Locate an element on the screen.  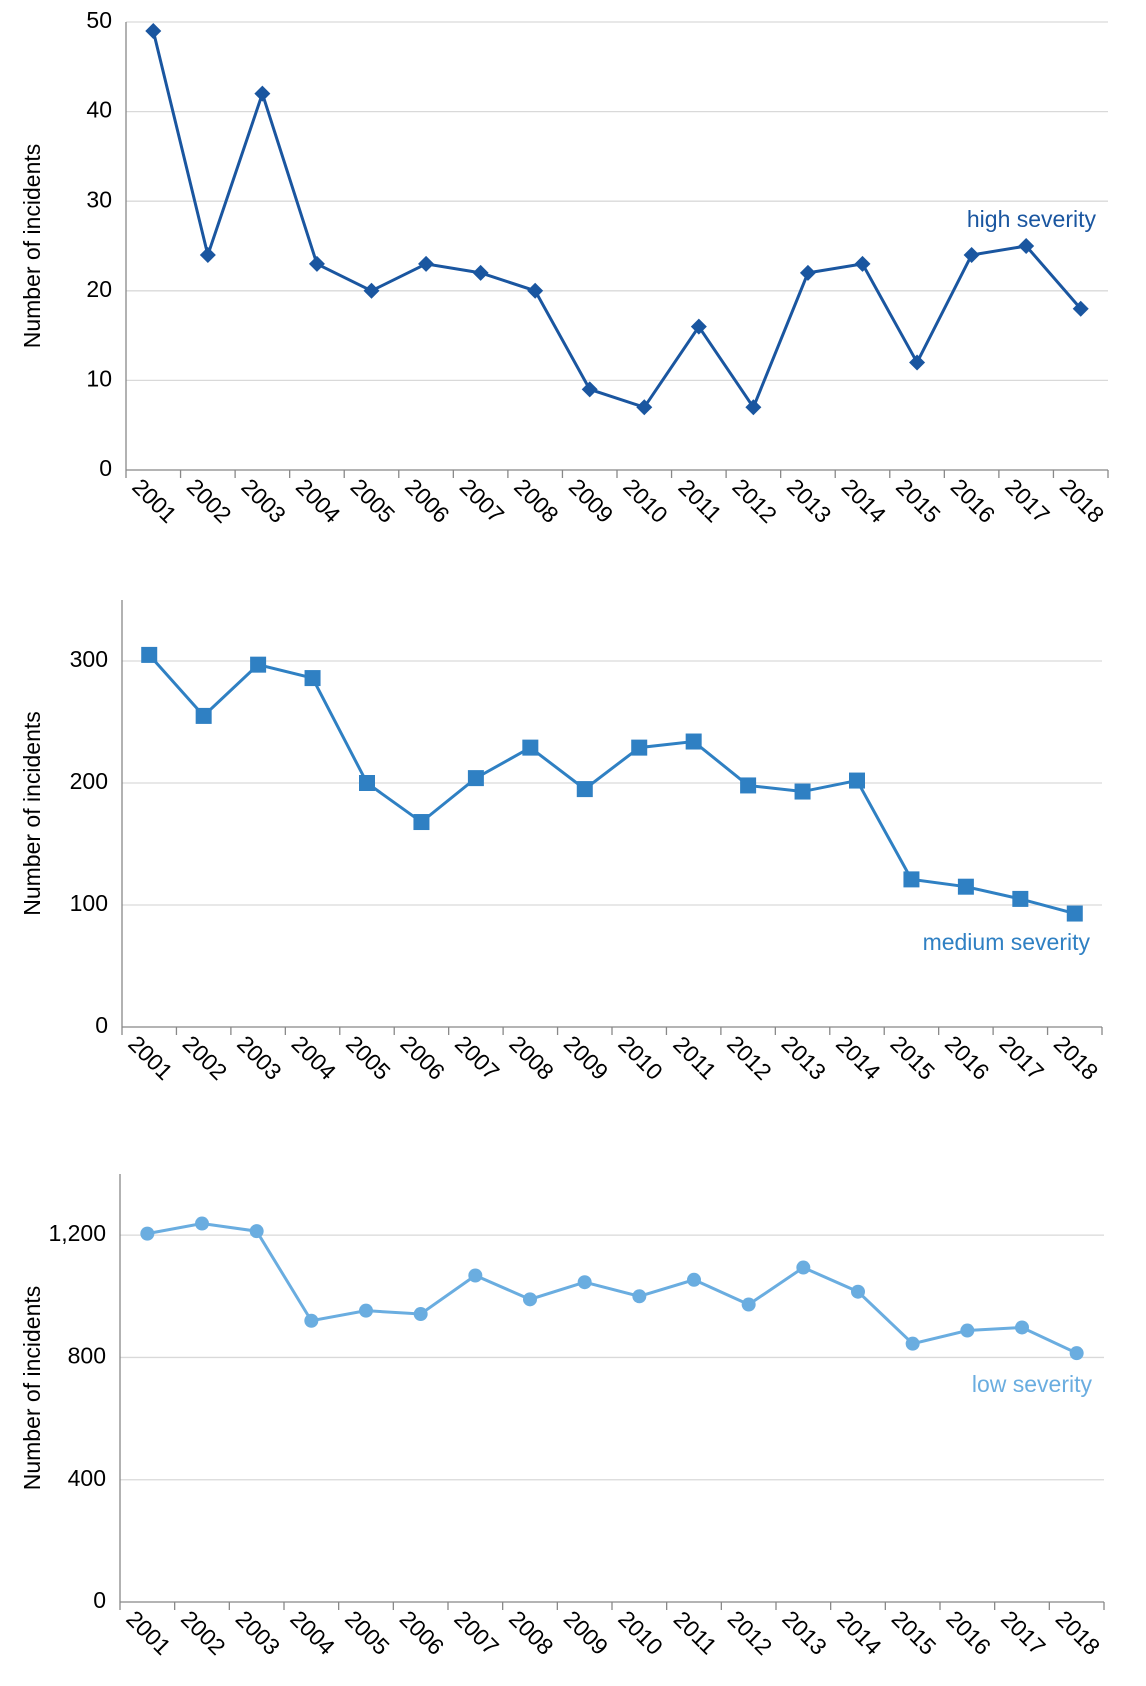
y-tick-label: 800 is located at coordinates (87, 1356).